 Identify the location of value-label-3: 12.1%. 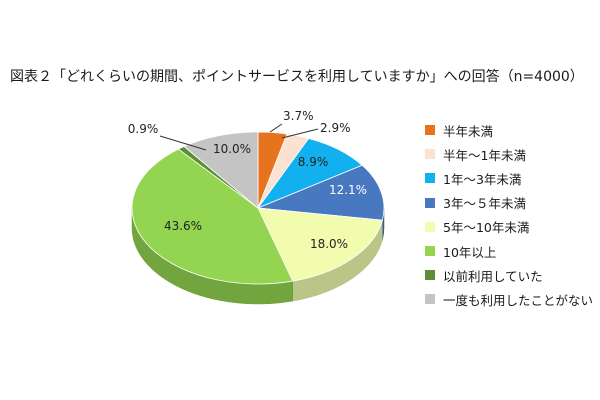
(348, 190).